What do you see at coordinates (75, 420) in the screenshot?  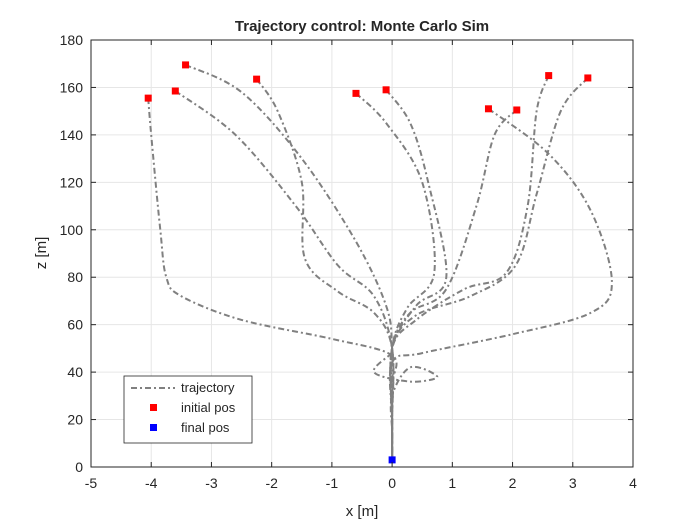 I see `y-tick-label: 20` at bounding box center [75, 420].